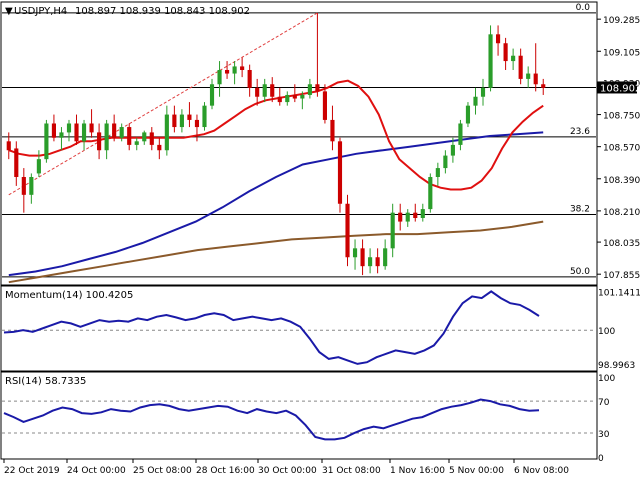 This screenshot has width=640, height=480. What do you see at coordinates (580, 132) in the screenshot?
I see `fibonacci-label: 23.6` at bounding box center [580, 132].